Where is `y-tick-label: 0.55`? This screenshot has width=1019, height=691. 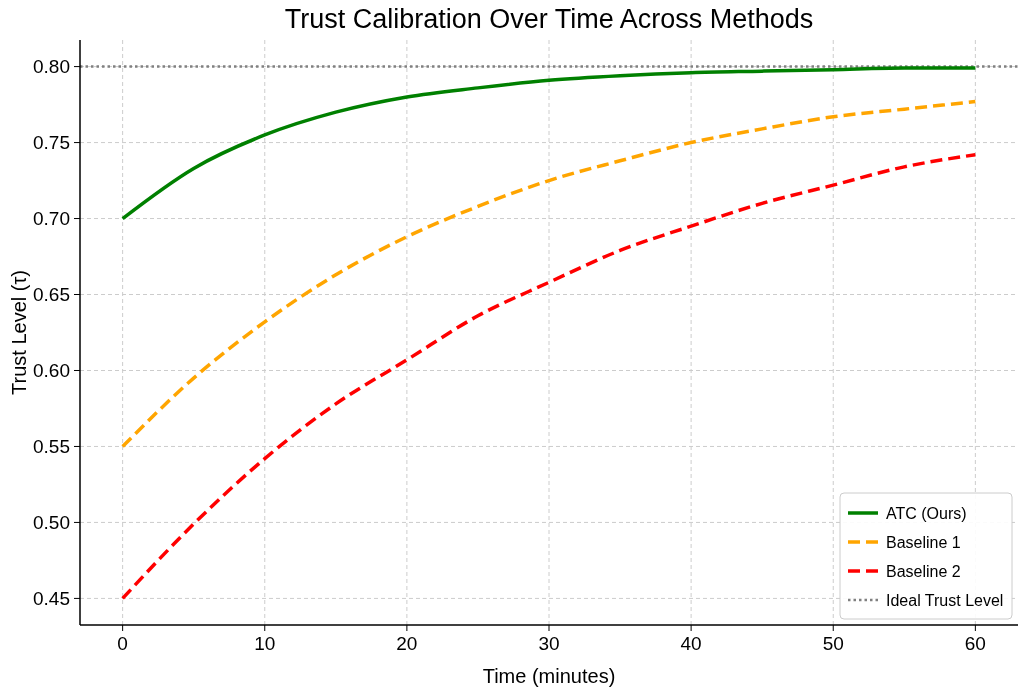
y-tick-label: 0.55 is located at coordinates (51, 447).